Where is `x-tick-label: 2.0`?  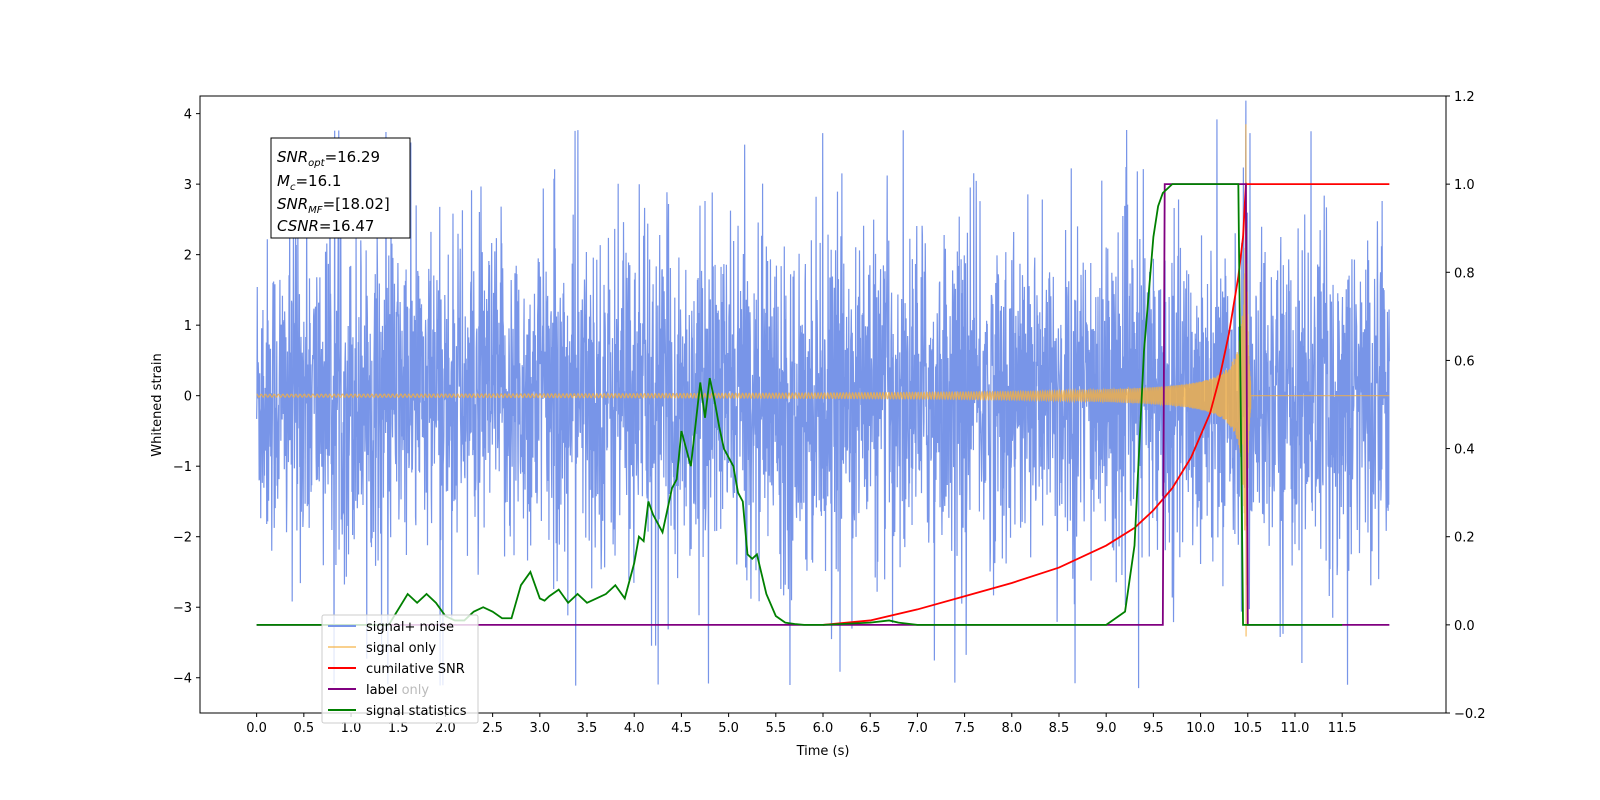 x-tick-label: 2.0 is located at coordinates (445, 728).